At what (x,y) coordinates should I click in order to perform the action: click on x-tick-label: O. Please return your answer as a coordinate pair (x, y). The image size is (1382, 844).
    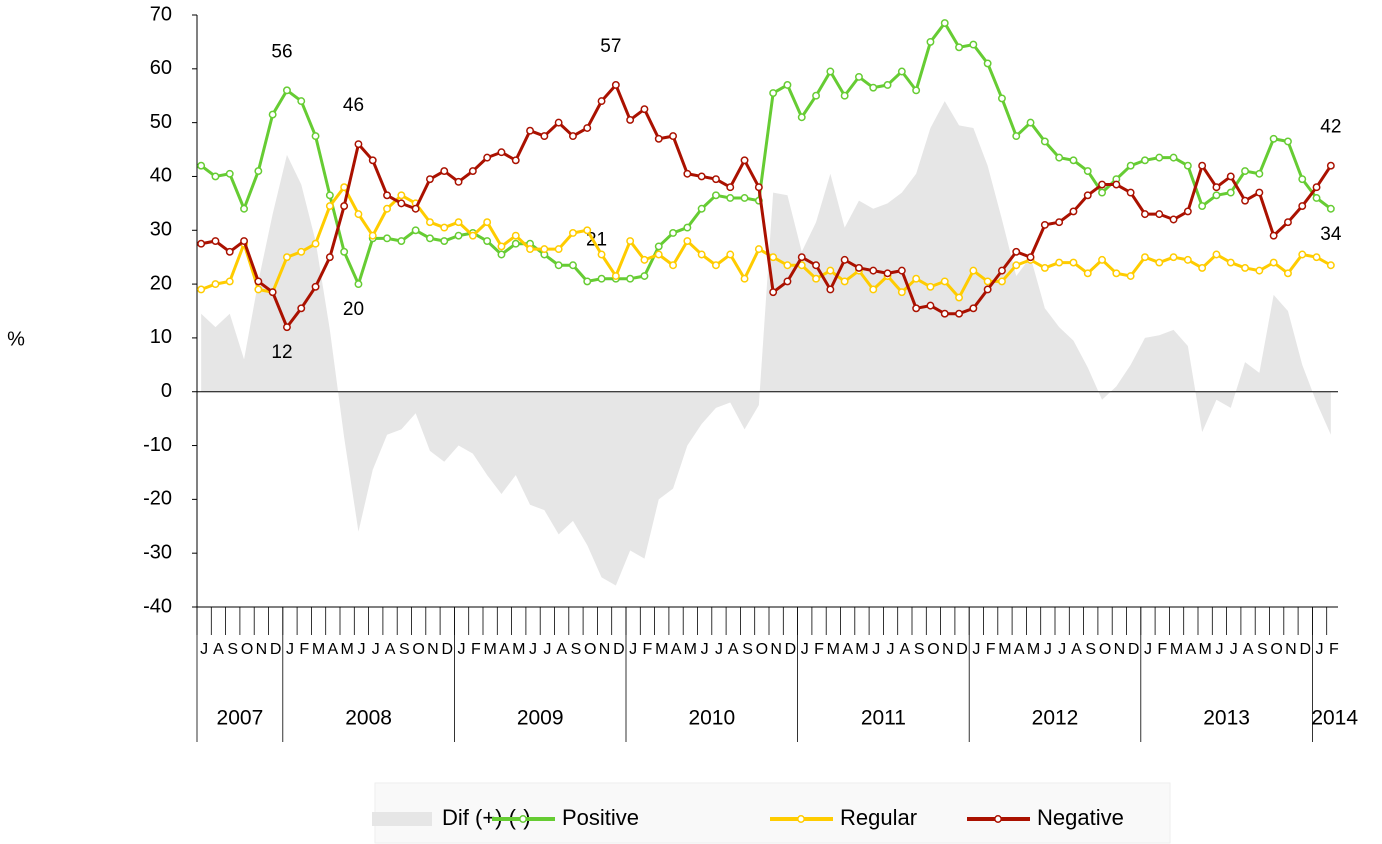
    Looking at the image, I should click on (1105, 649).